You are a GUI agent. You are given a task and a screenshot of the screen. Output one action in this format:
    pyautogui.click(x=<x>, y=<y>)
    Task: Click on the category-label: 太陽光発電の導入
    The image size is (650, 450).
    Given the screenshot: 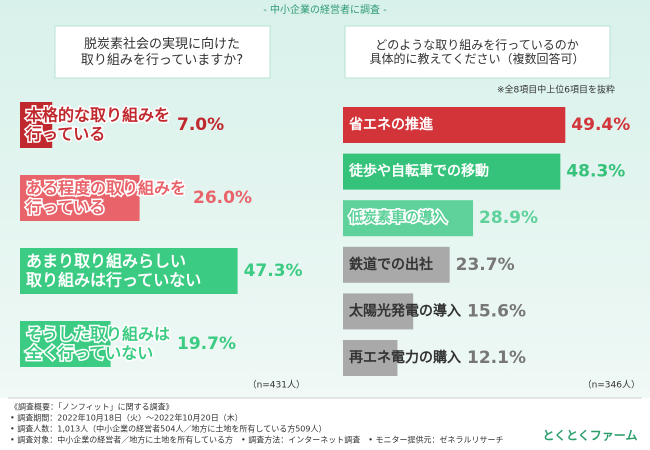 What is the action you would take?
    pyautogui.click(x=405, y=310)
    